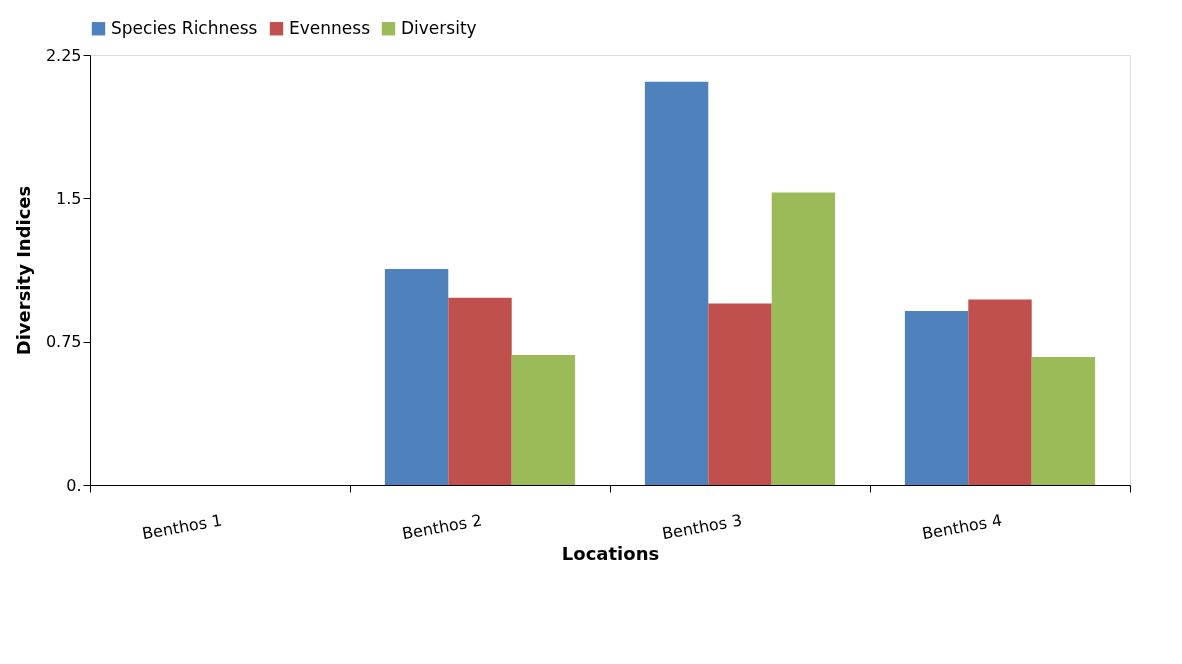 The image size is (1182, 664). I want to click on legend-label: Diversity, so click(439, 27).